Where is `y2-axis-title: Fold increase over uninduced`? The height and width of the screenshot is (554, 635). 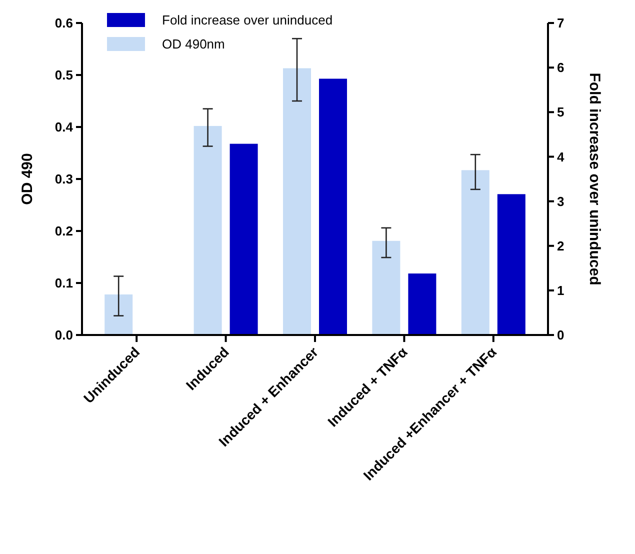
y2-axis-title: Fold increase over uninduced is located at coordinates (594, 179).